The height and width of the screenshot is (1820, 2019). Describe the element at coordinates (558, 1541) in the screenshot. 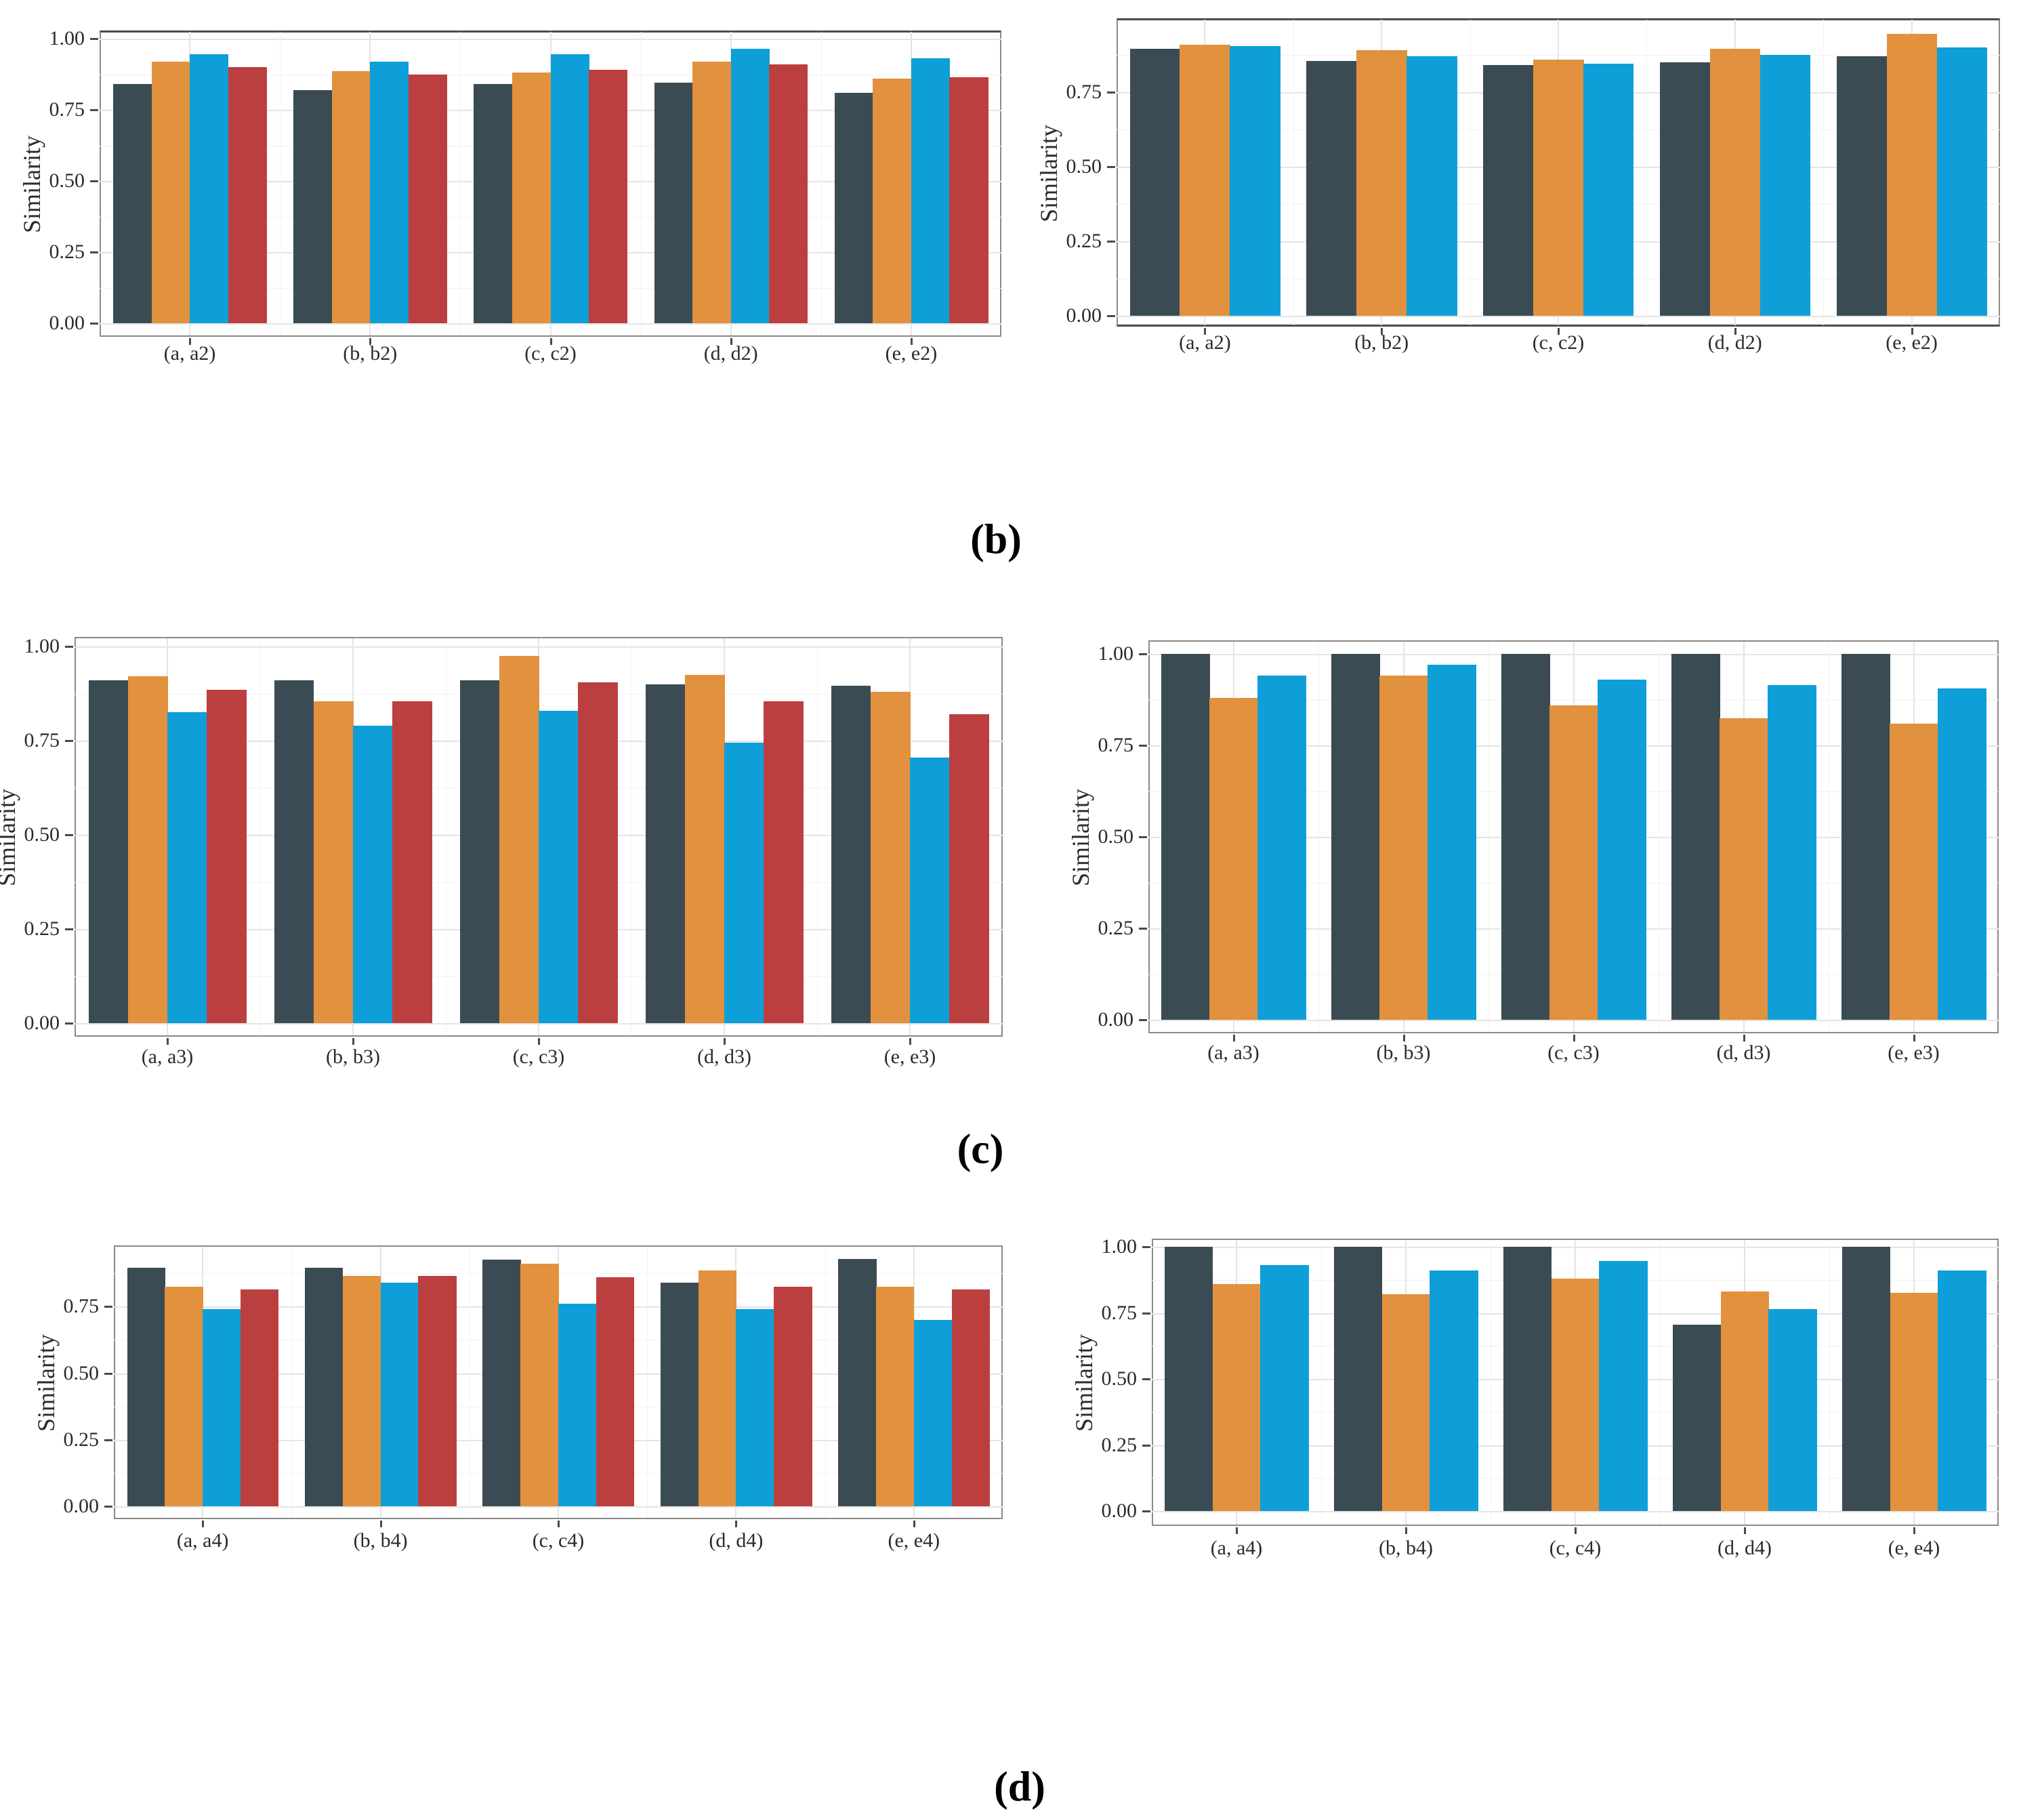

I see `x-tick-label: (c, c4)` at that location.